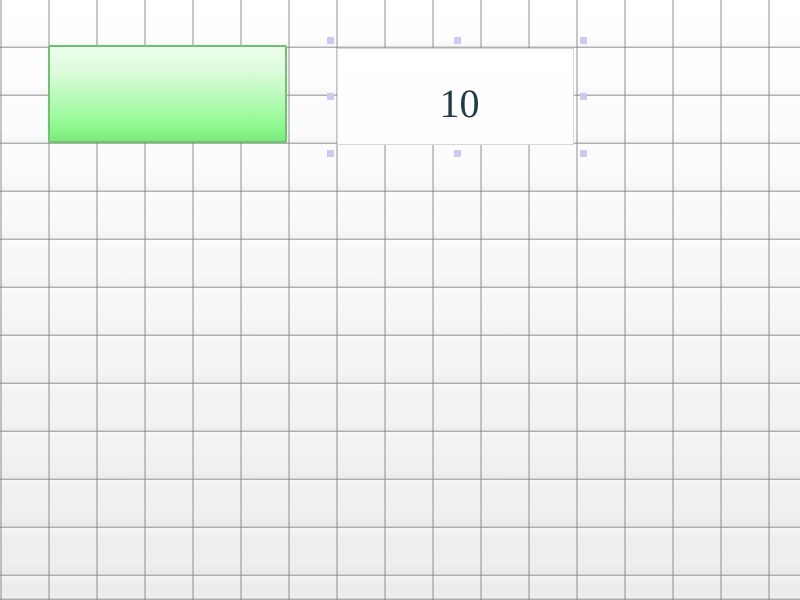 The image size is (800, 600). Describe the element at coordinates (330, 40) in the screenshot. I see `selection-handle-top-left` at that location.